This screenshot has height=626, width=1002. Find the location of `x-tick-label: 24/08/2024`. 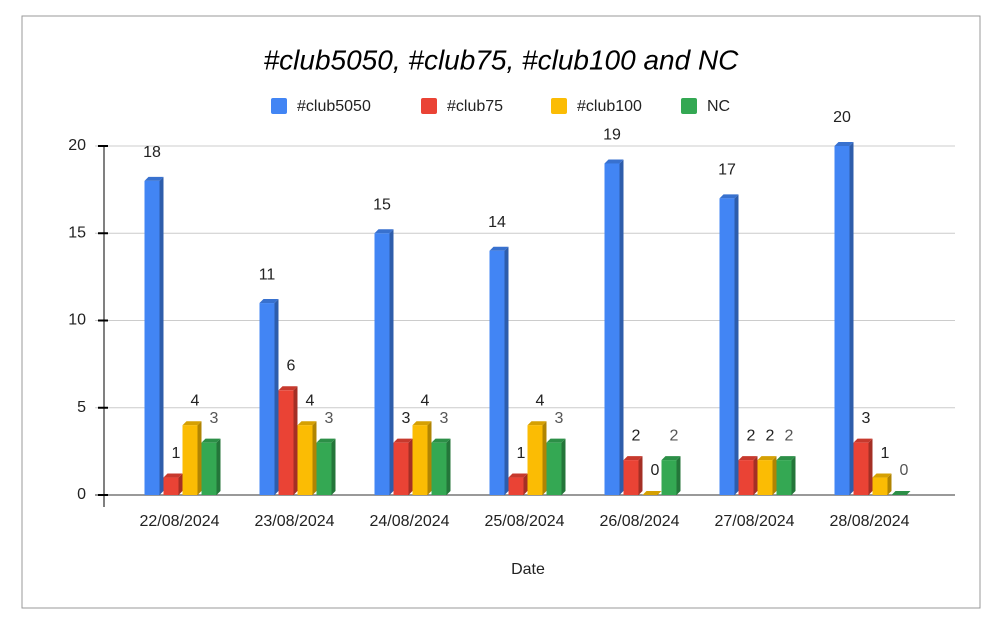

x-tick-label: 24/08/2024 is located at coordinates (409, 521).